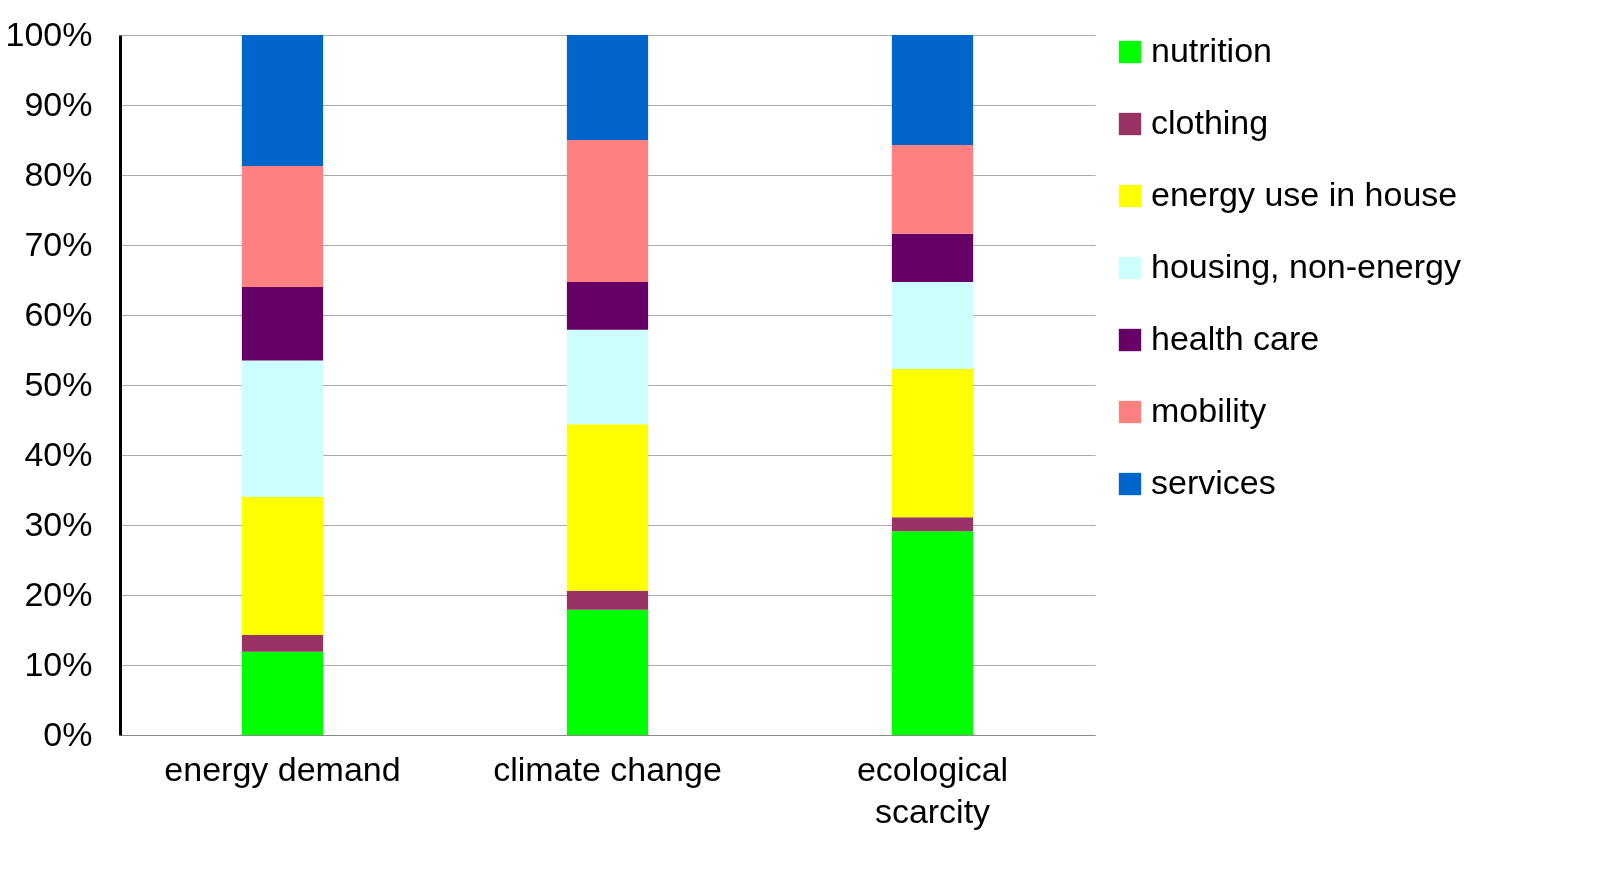 Image resolution: width=1608 pixels, height=883 pixels. Describe the element at coordinates (932, 789) in the screenshot. I see `x-tick-label: ecological scarcity` at that location.